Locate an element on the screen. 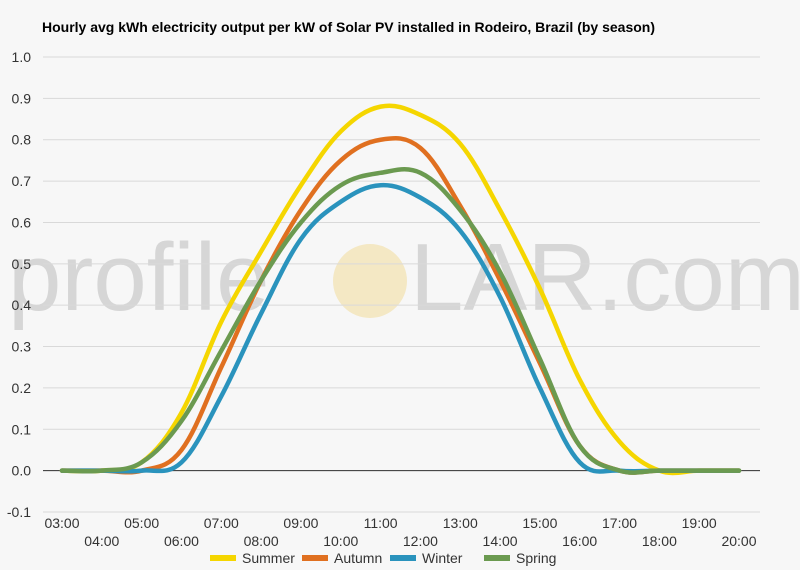 This screenshot has height=570, width=800. legend-swatch-winter is located at coordinates (403, 558).